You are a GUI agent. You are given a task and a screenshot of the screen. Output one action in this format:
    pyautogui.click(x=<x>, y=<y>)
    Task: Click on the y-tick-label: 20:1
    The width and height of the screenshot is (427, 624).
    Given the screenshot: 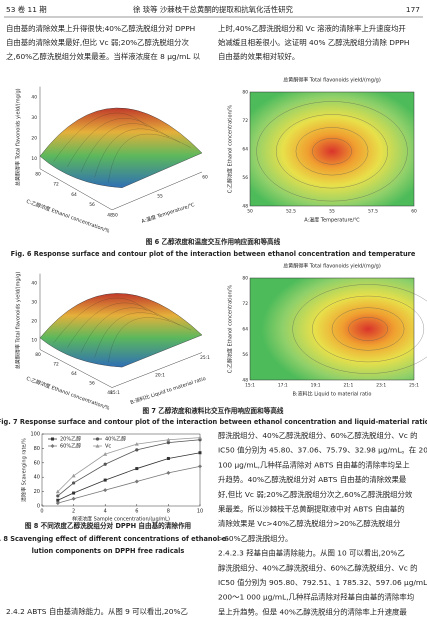 What is the action you would take?
    pyautogui.click(x=160, y=376)
    